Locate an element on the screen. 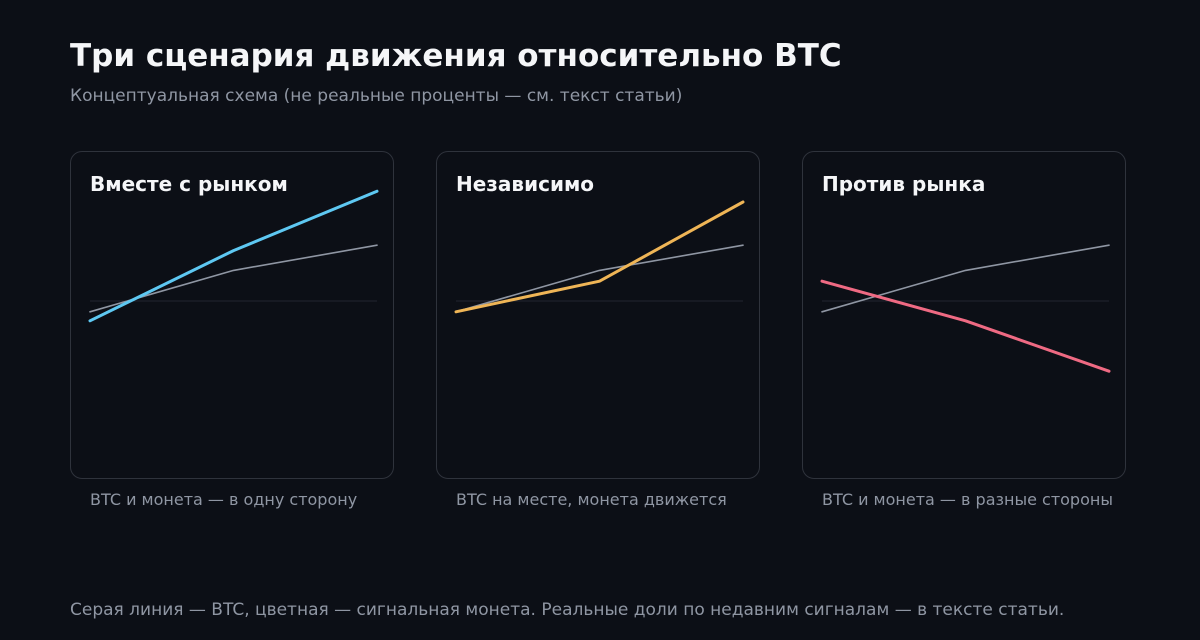  scenario-card-together: Вместе с рынком is located at coordinates (232, 315).